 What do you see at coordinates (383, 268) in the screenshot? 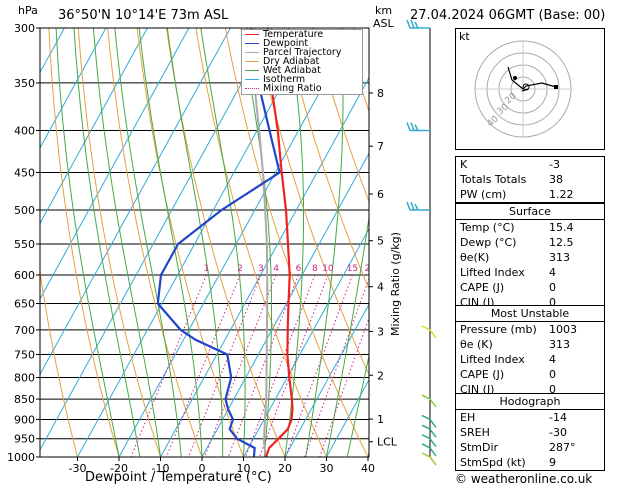
I see `km-axis: 8 7 6 5 4 3 2 1 LCL` at bounding box center [383, 268].